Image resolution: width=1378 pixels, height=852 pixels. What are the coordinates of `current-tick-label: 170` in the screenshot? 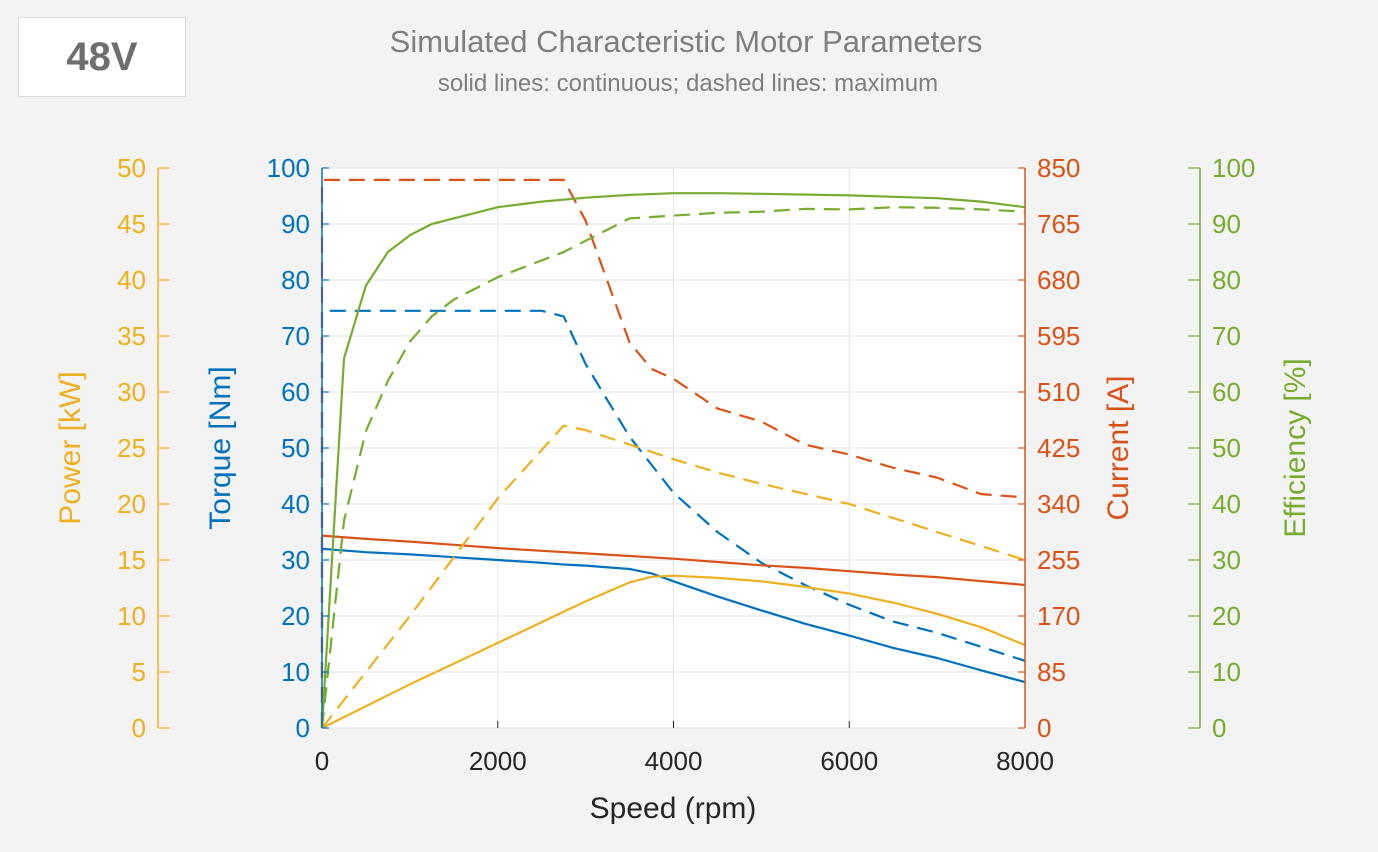 It's located at (1058, 616).